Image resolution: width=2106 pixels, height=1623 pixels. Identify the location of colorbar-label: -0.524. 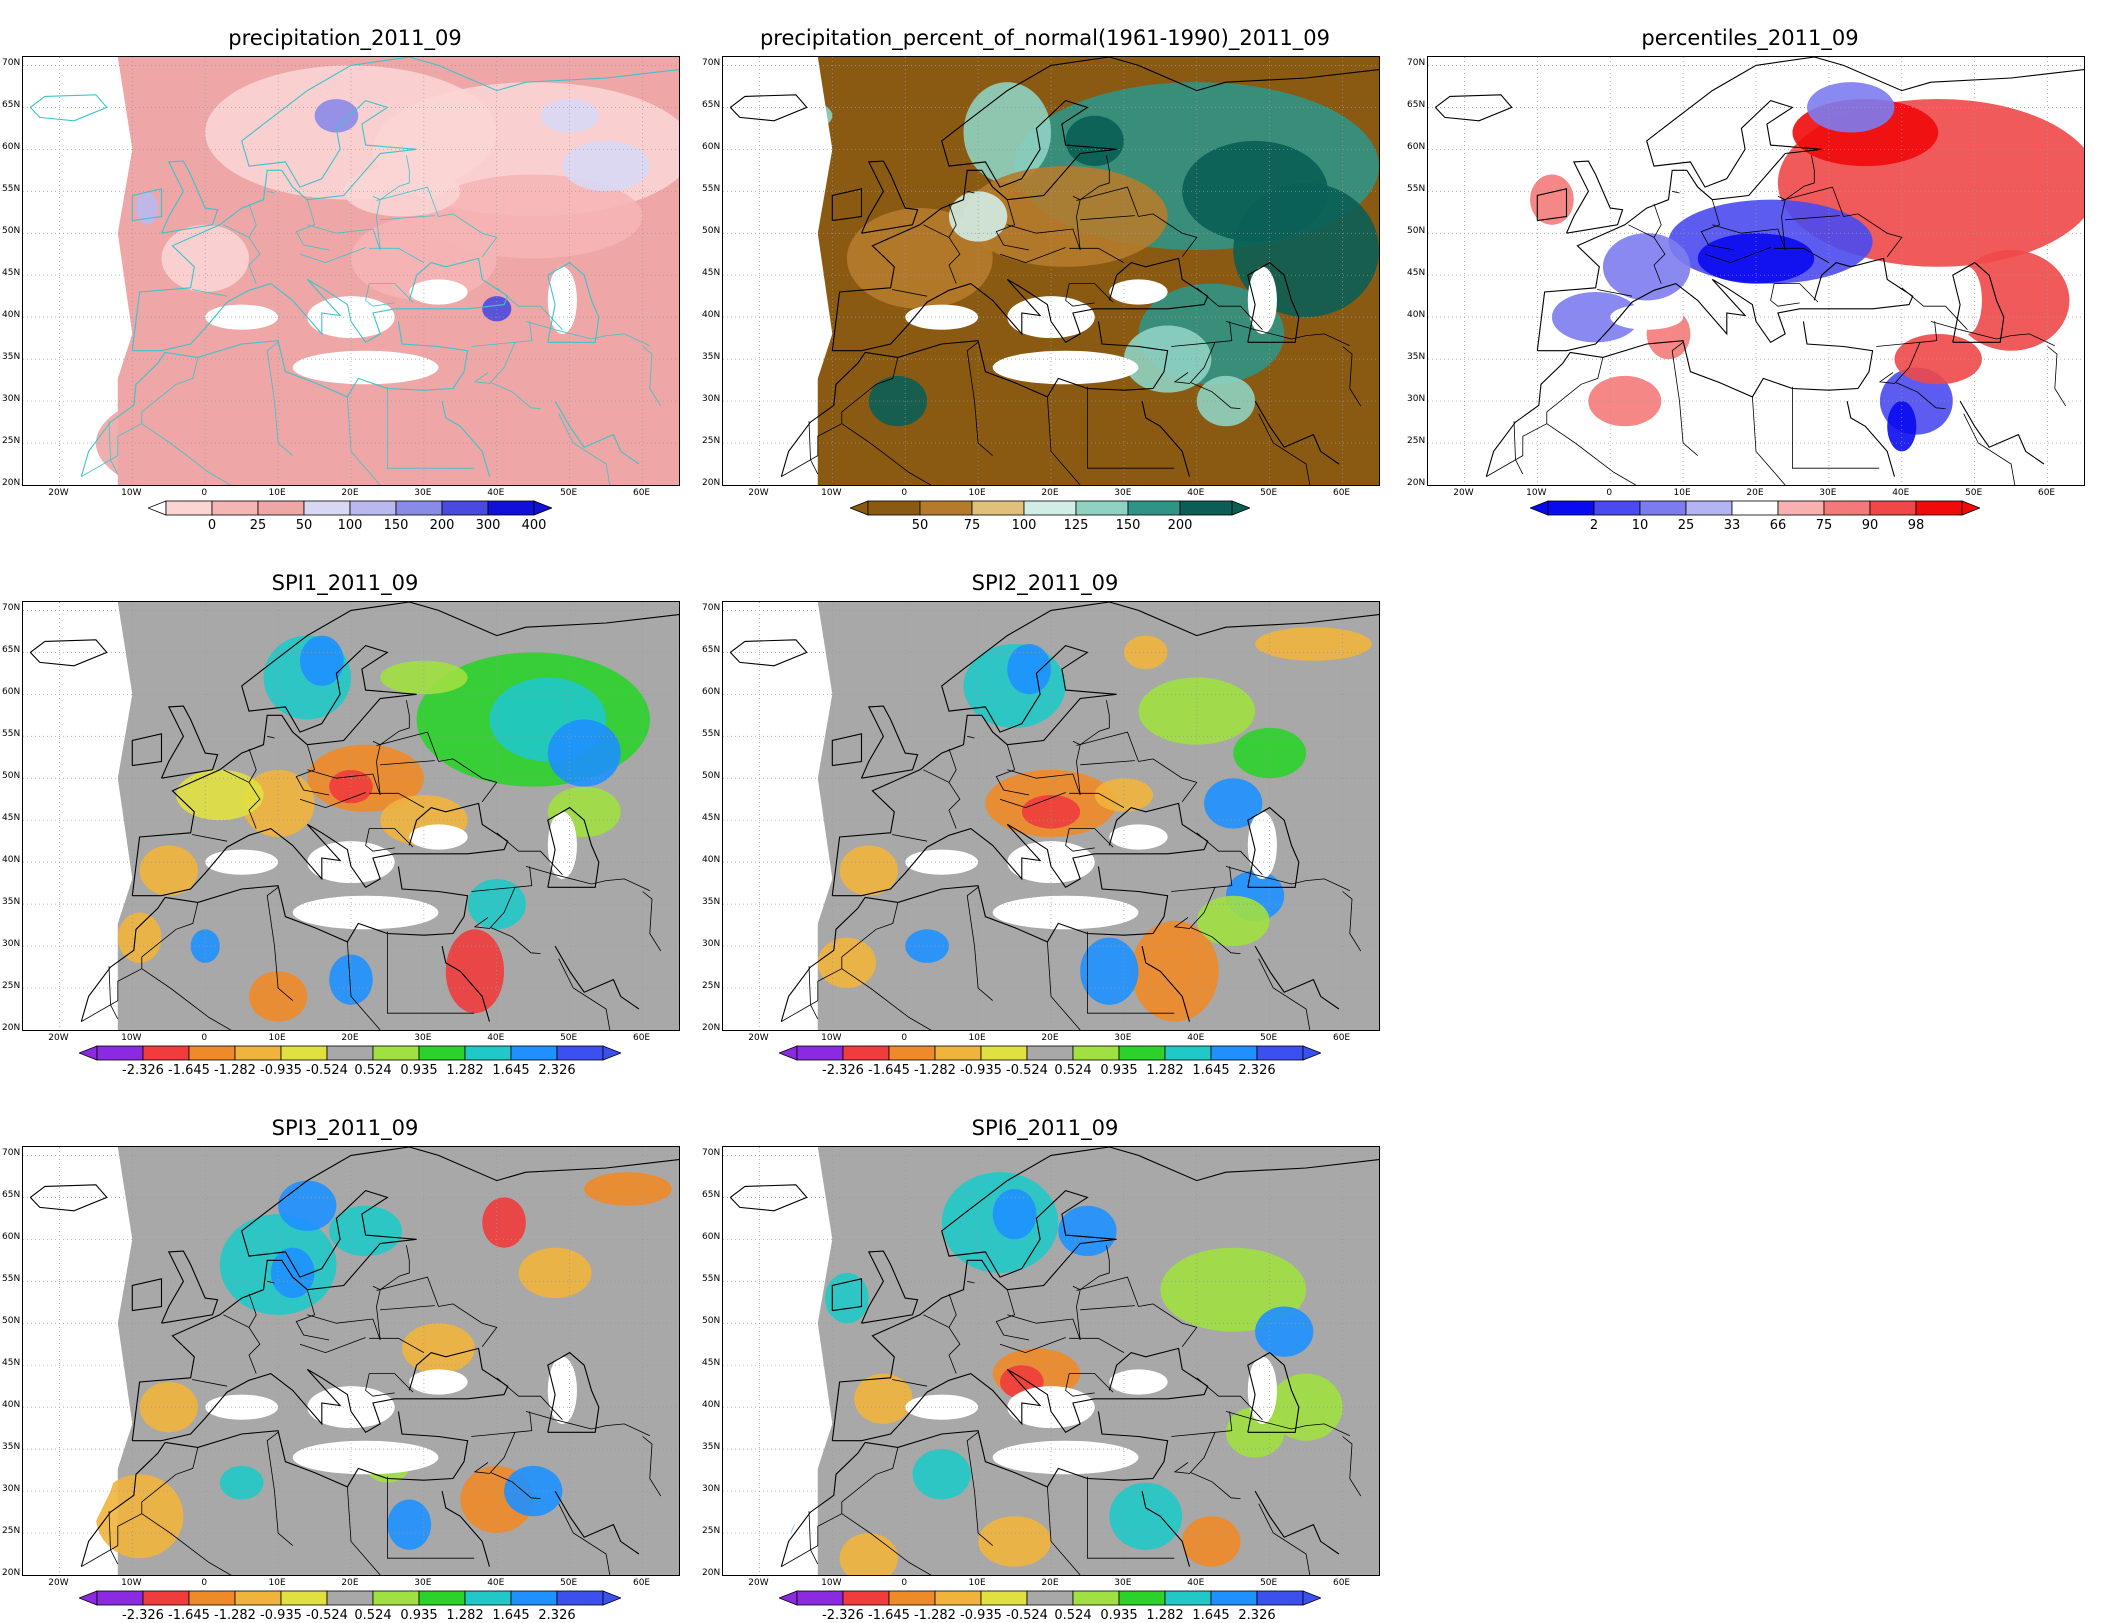
(1027, 1070).